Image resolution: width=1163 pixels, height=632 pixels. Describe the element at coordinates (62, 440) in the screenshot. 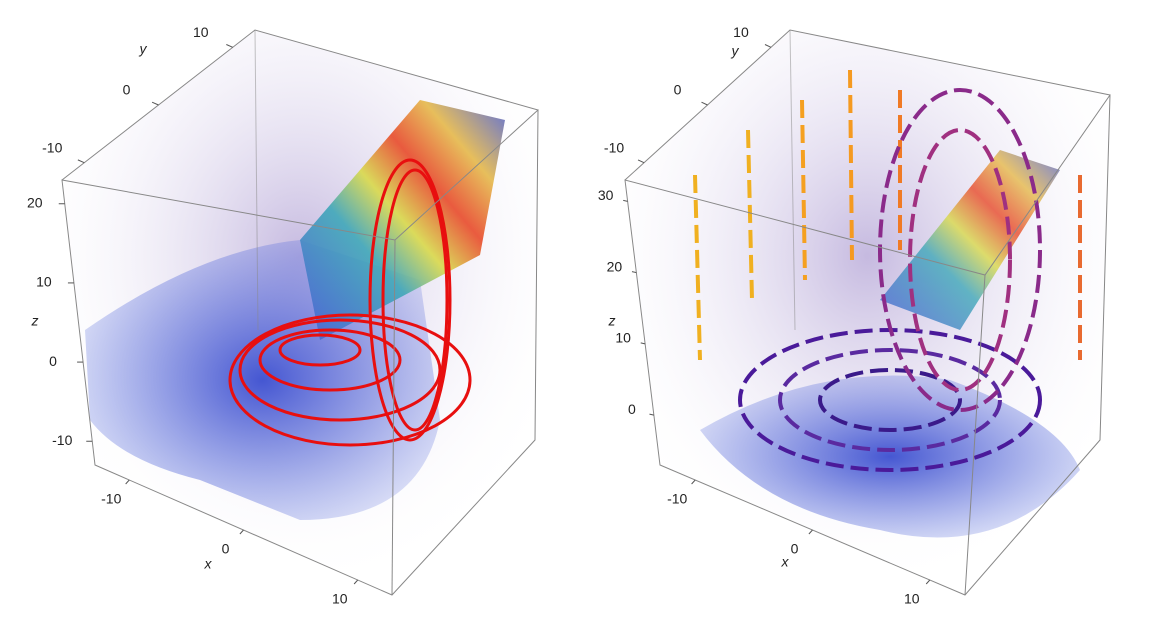

I see `z-tick-label: -10` at that location.